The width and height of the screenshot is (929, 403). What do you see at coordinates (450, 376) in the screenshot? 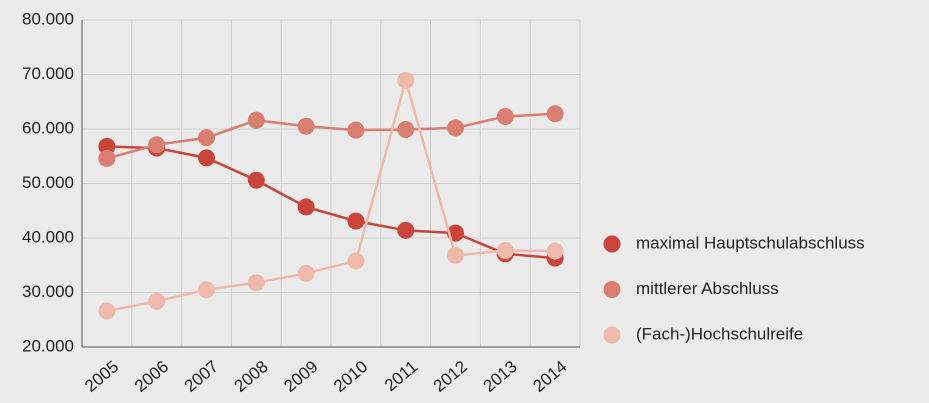
I see `x-tick-label: 2012` at bounding box center [450, 376].